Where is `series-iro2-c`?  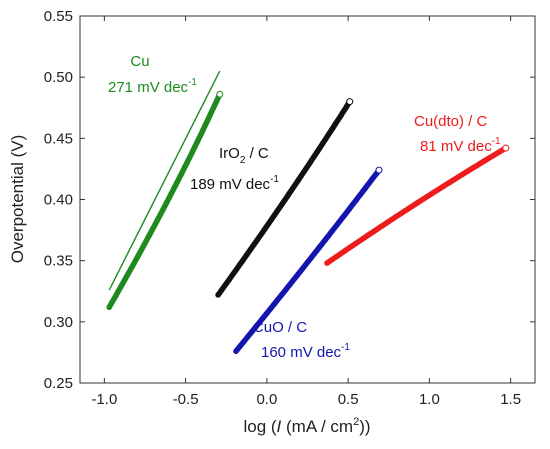
series-iro2-c is located at coordinates (284, 198).